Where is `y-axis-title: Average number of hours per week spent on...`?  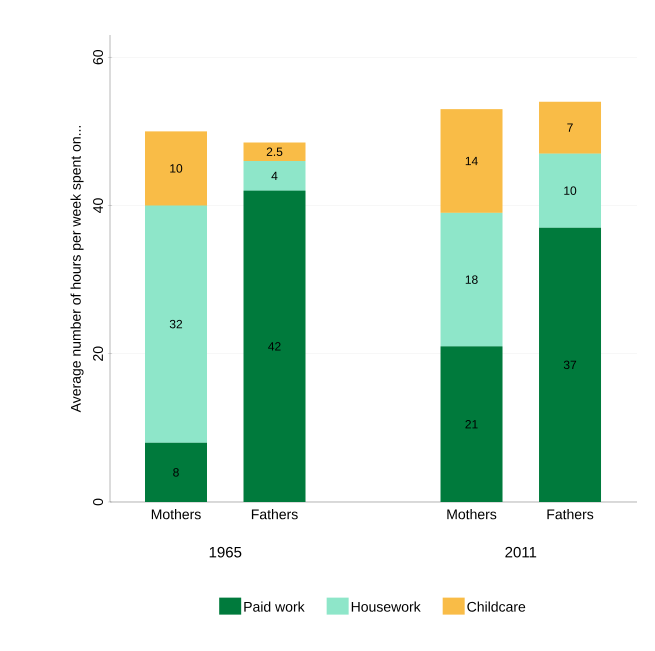
y-axis-title: Average number of hours per week spent on... is located at coordinates (77, 269).